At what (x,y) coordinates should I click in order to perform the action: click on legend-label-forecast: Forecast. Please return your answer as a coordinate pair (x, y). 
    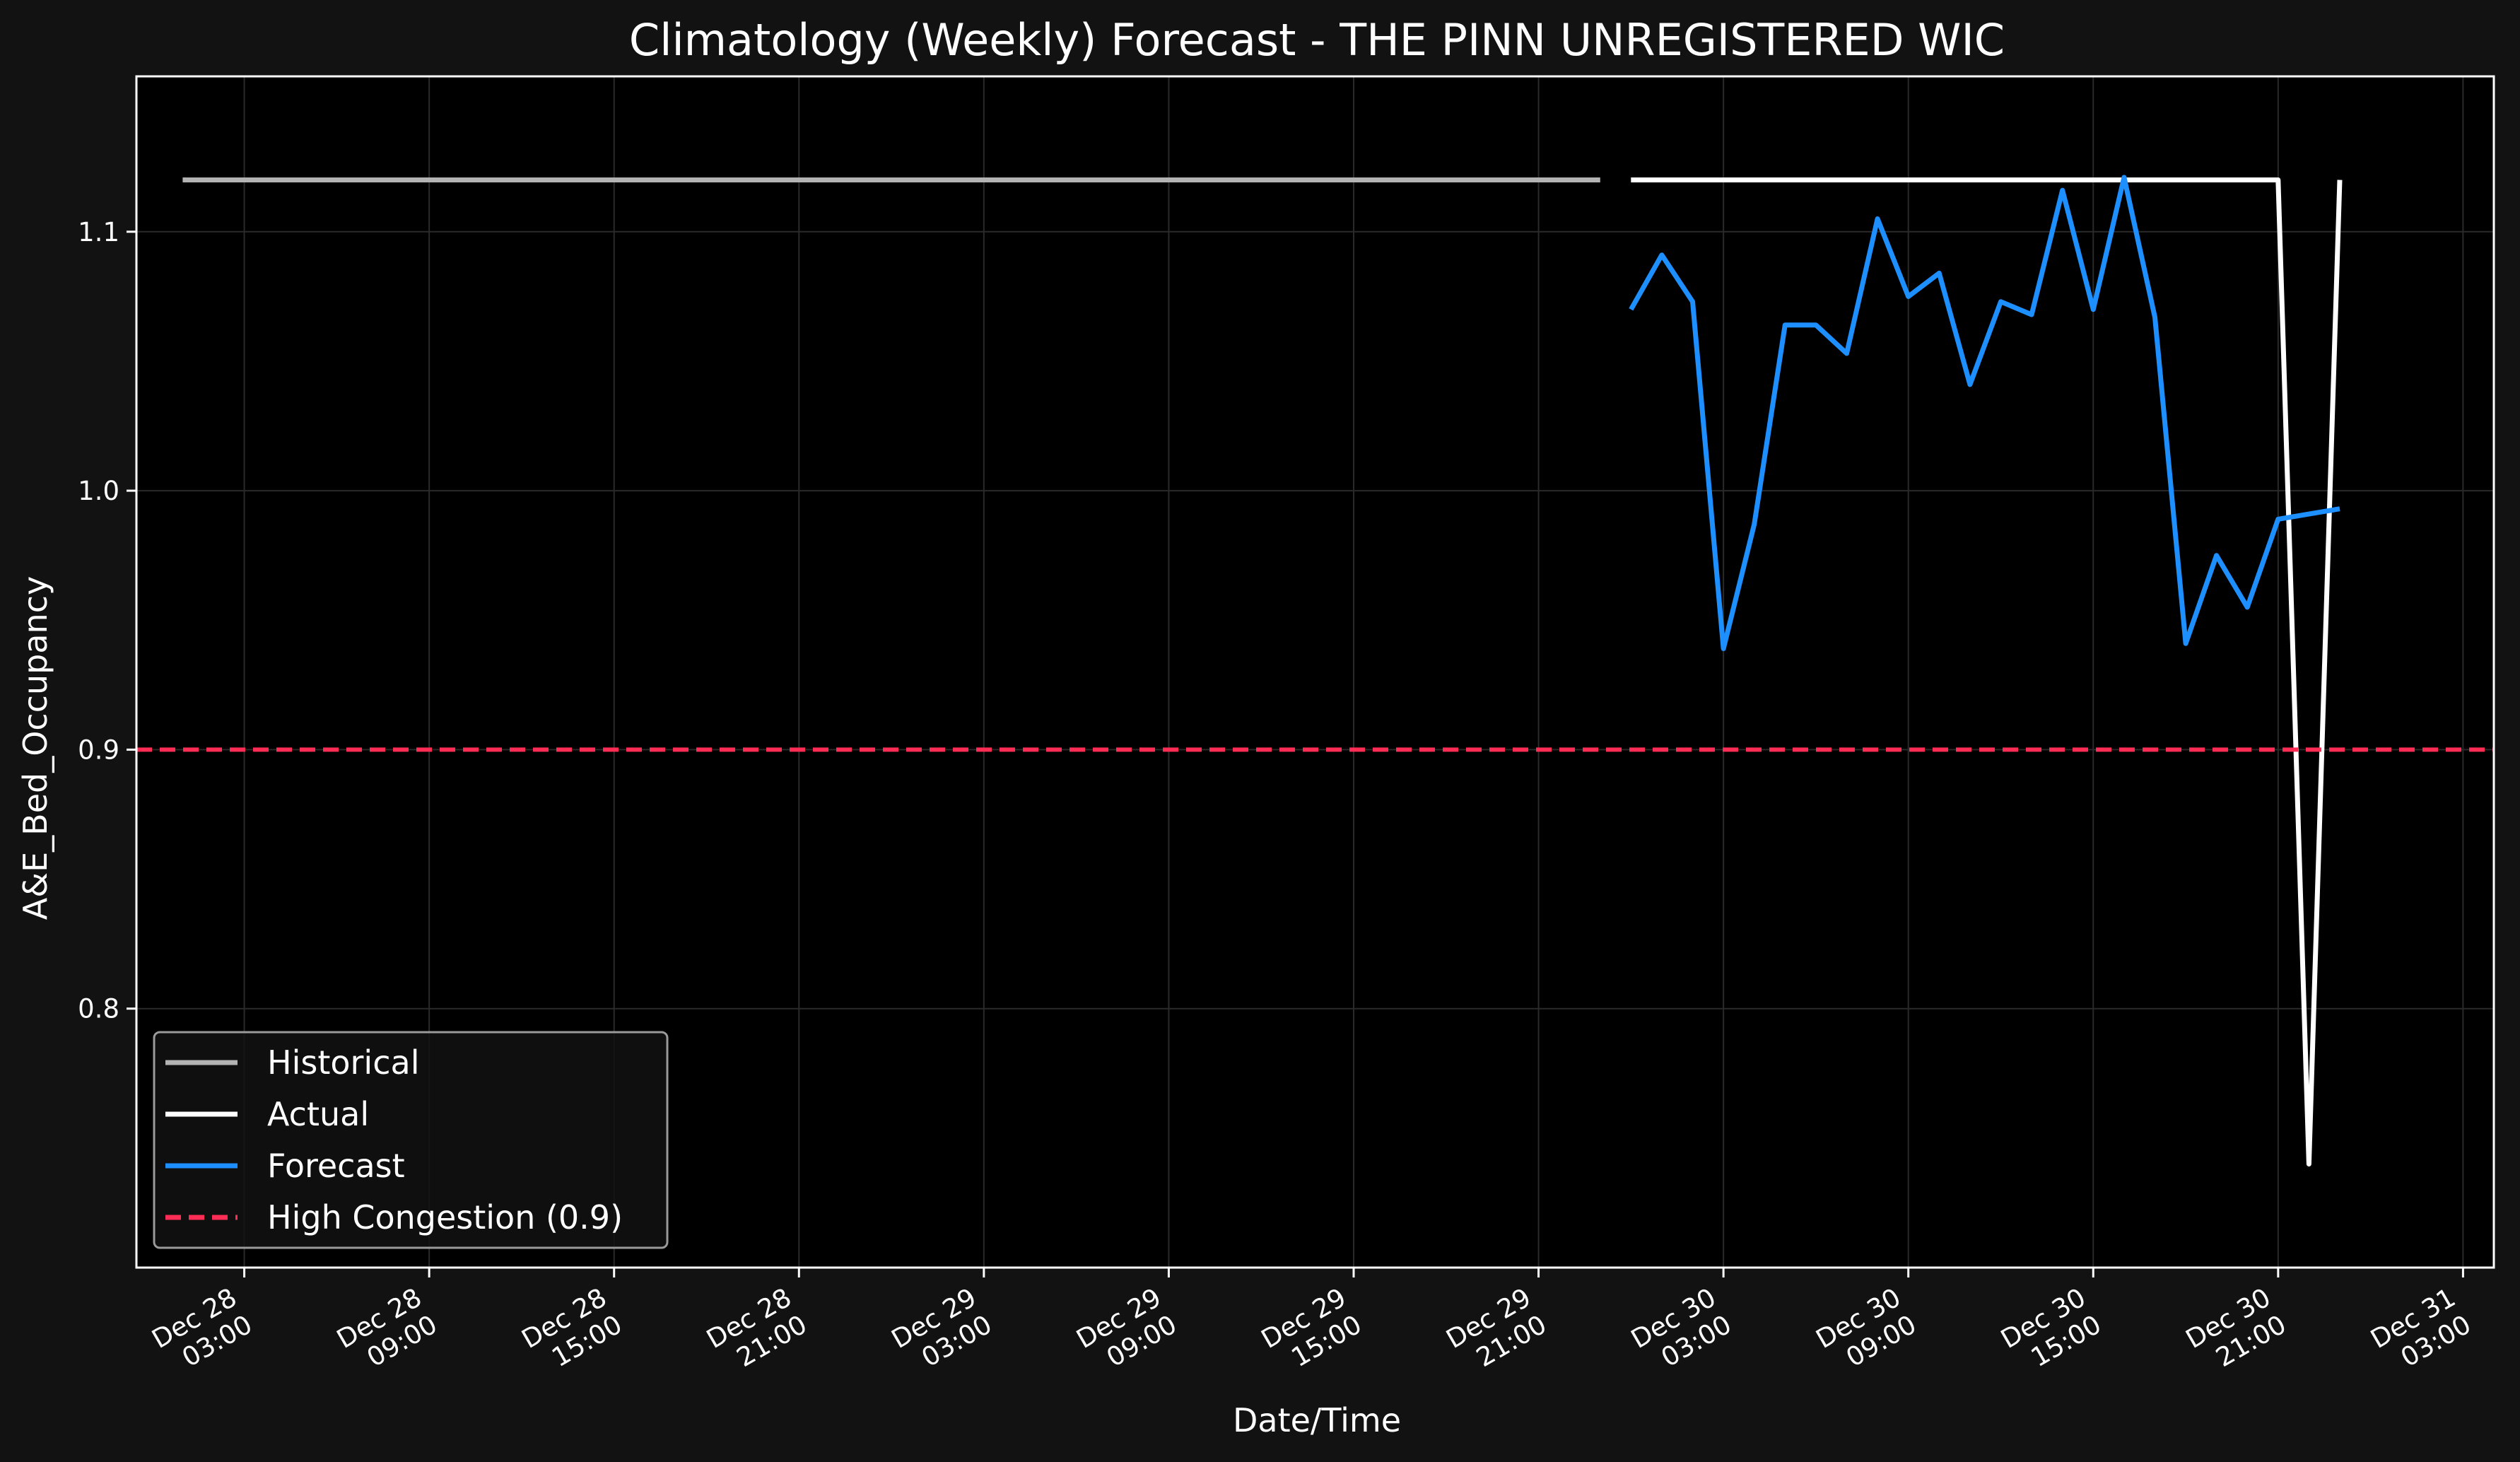
    Looking at the image, I should click on (336, 1166).